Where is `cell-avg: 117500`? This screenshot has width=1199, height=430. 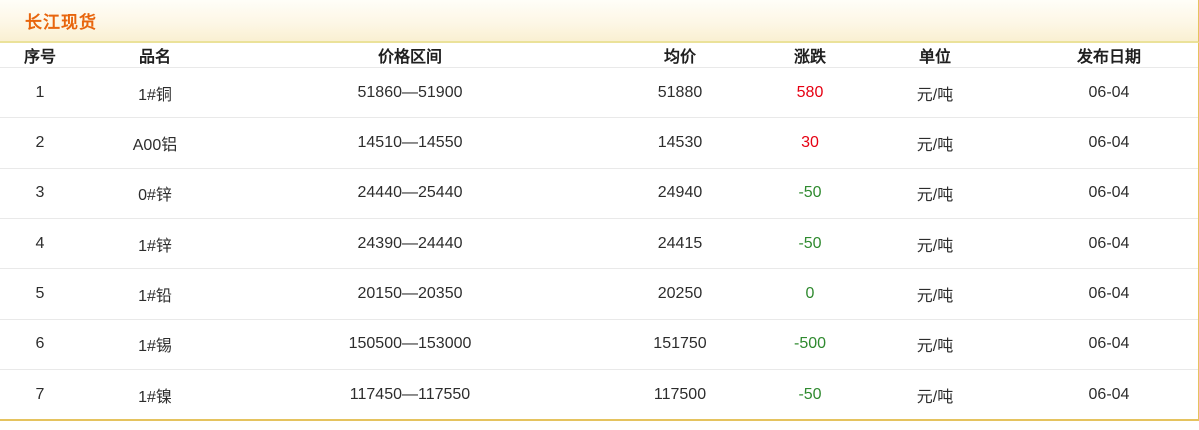 cell-avg: 117500 is located at coordinates (680, 394).